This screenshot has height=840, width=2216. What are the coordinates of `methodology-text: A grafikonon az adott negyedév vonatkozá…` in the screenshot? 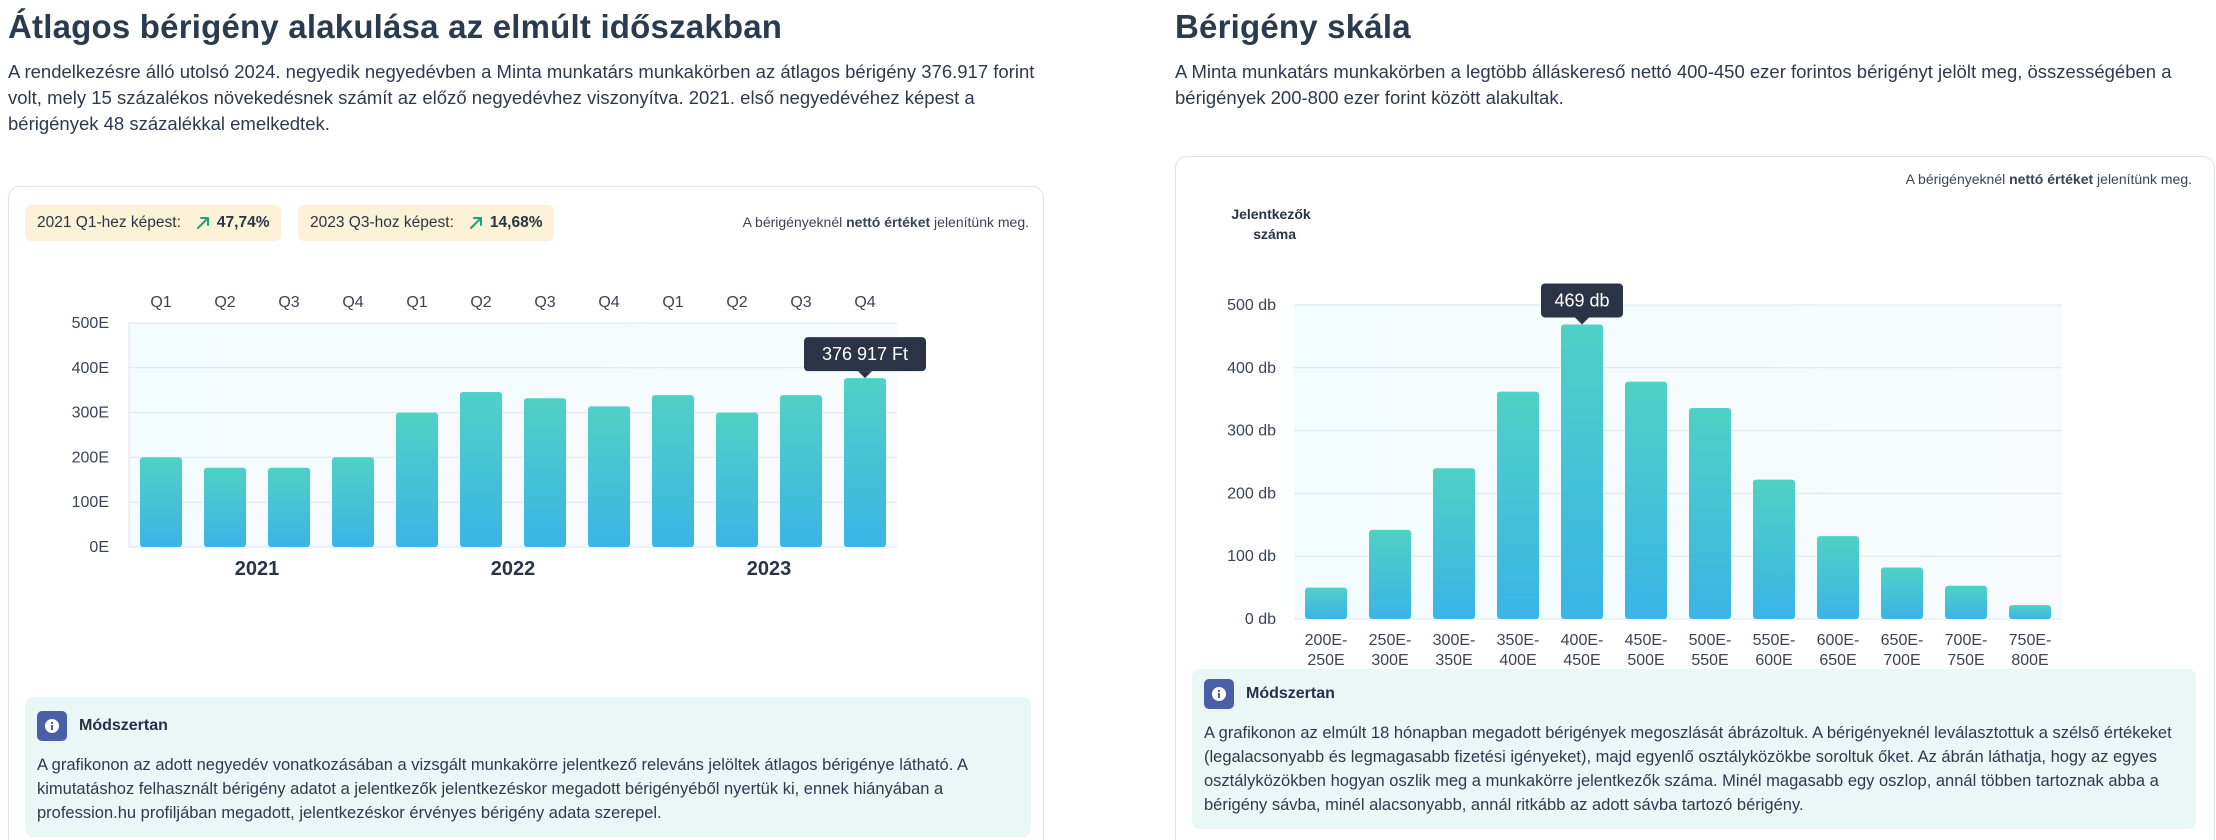 It's located at (502, 789).